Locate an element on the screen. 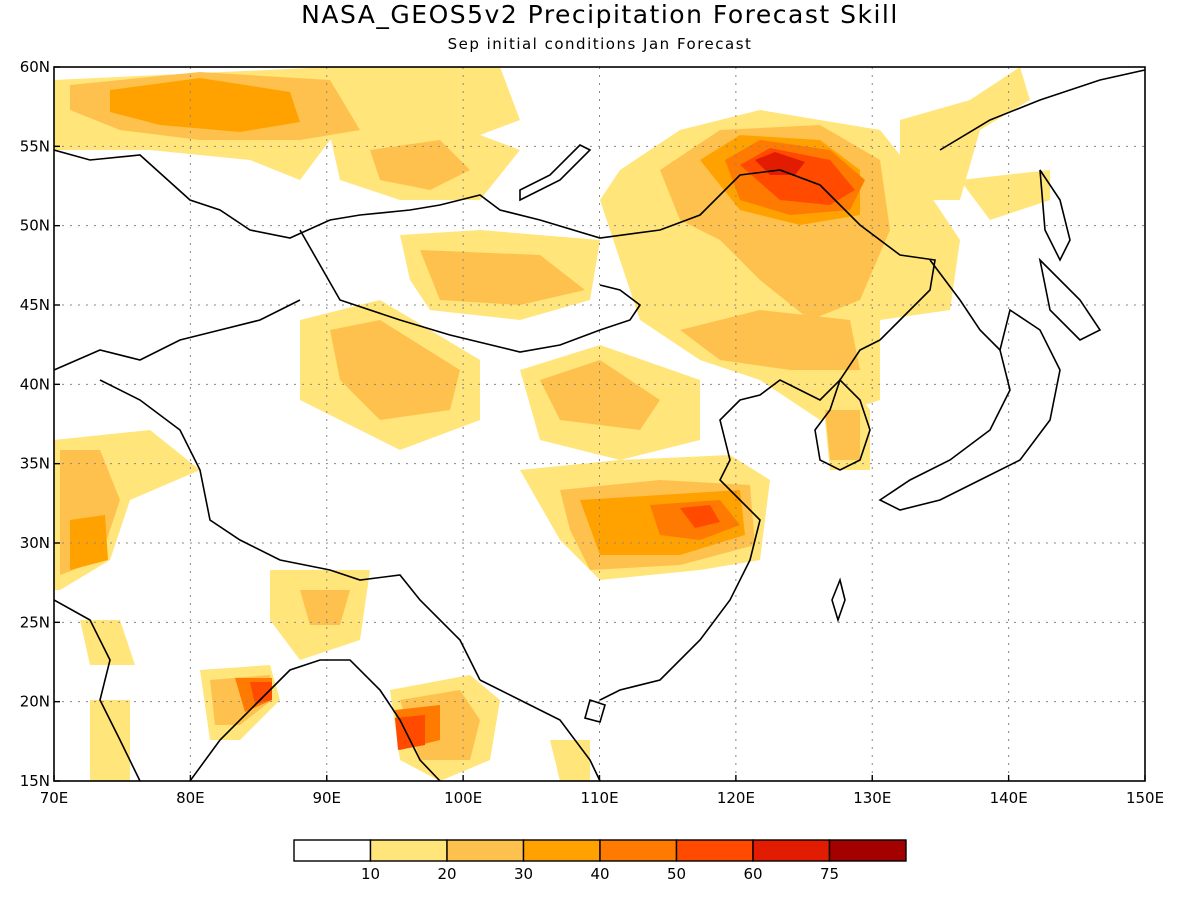 The height and width of the screenshot is (900, 1200). coast-indochina is located at coordinates (540, 730).